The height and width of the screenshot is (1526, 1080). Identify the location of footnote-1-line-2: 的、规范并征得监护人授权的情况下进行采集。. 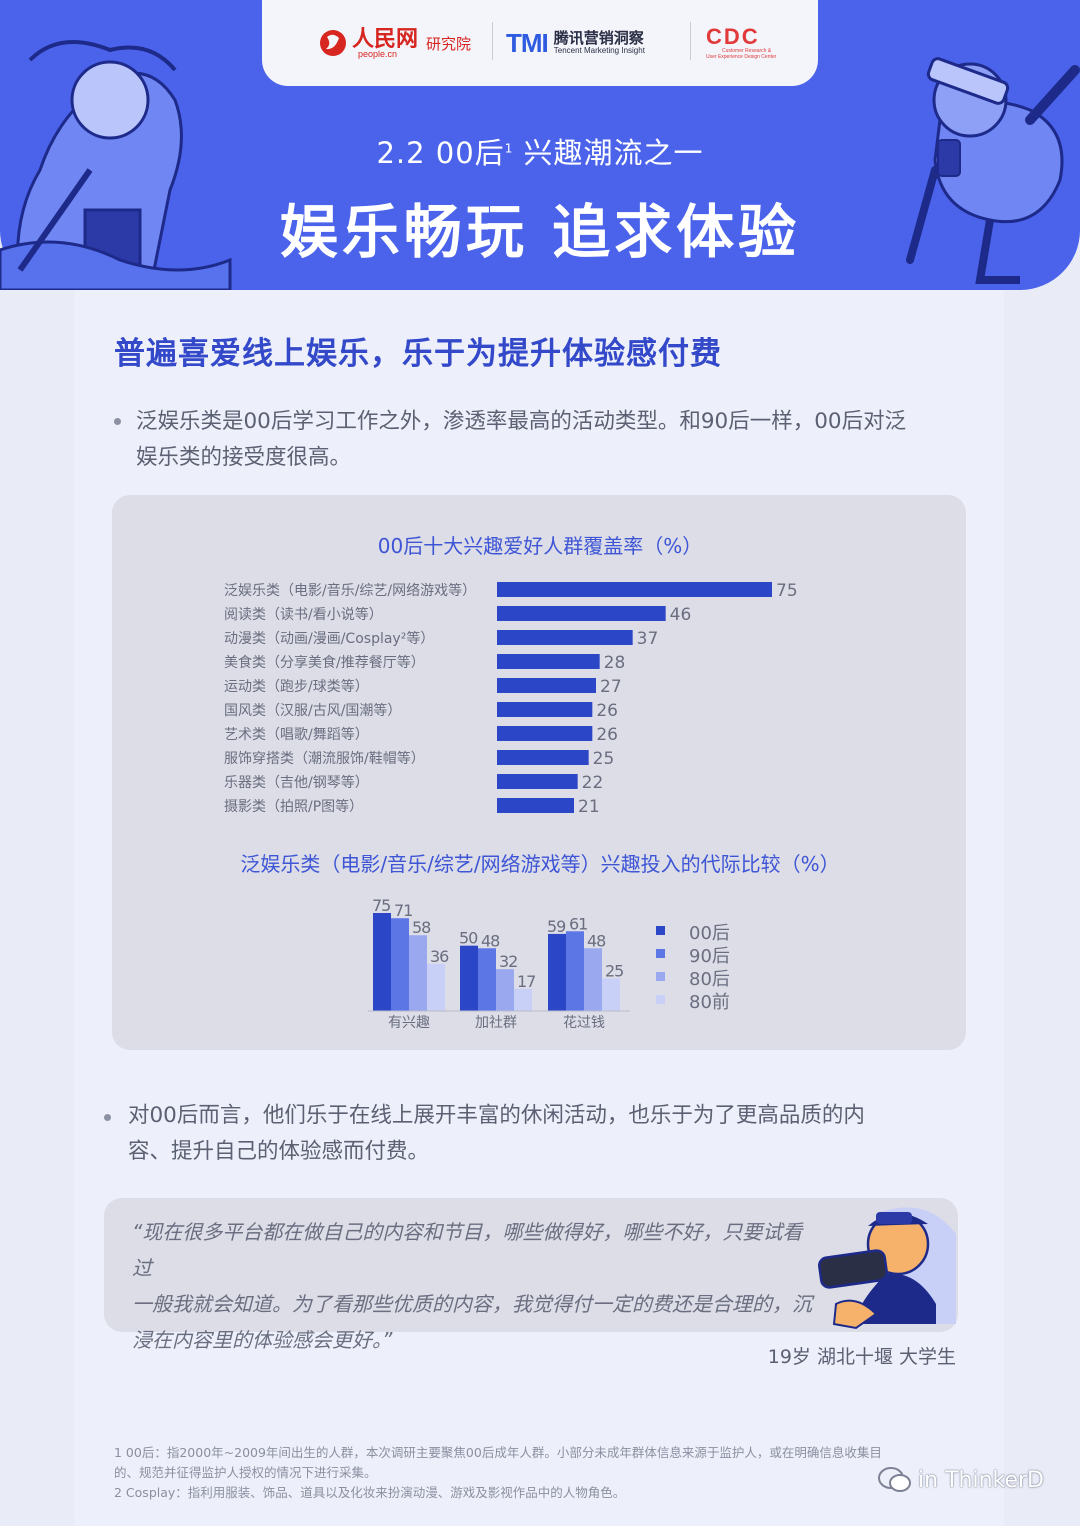
(245, 1472).